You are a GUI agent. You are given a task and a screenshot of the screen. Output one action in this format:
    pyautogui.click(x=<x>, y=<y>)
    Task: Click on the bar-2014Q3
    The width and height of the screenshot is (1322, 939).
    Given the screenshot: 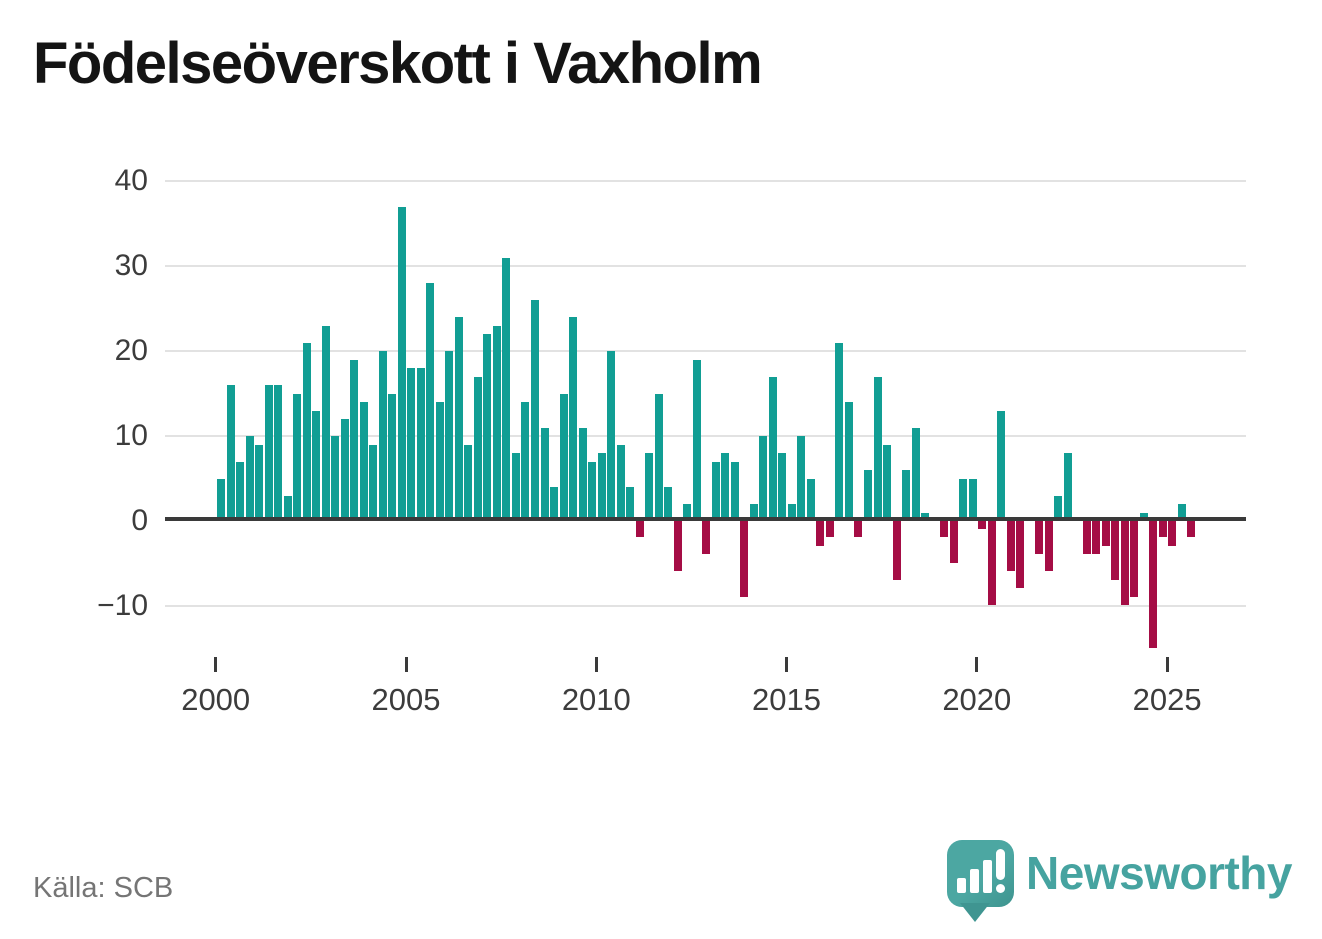 What is the action you would take?
    pyautogui.click(x=772, y=448)
    